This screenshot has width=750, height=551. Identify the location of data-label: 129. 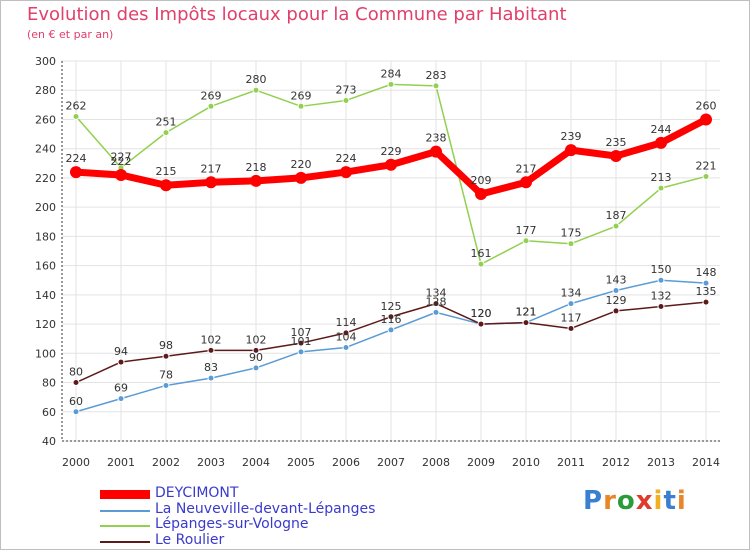
(616, 300).